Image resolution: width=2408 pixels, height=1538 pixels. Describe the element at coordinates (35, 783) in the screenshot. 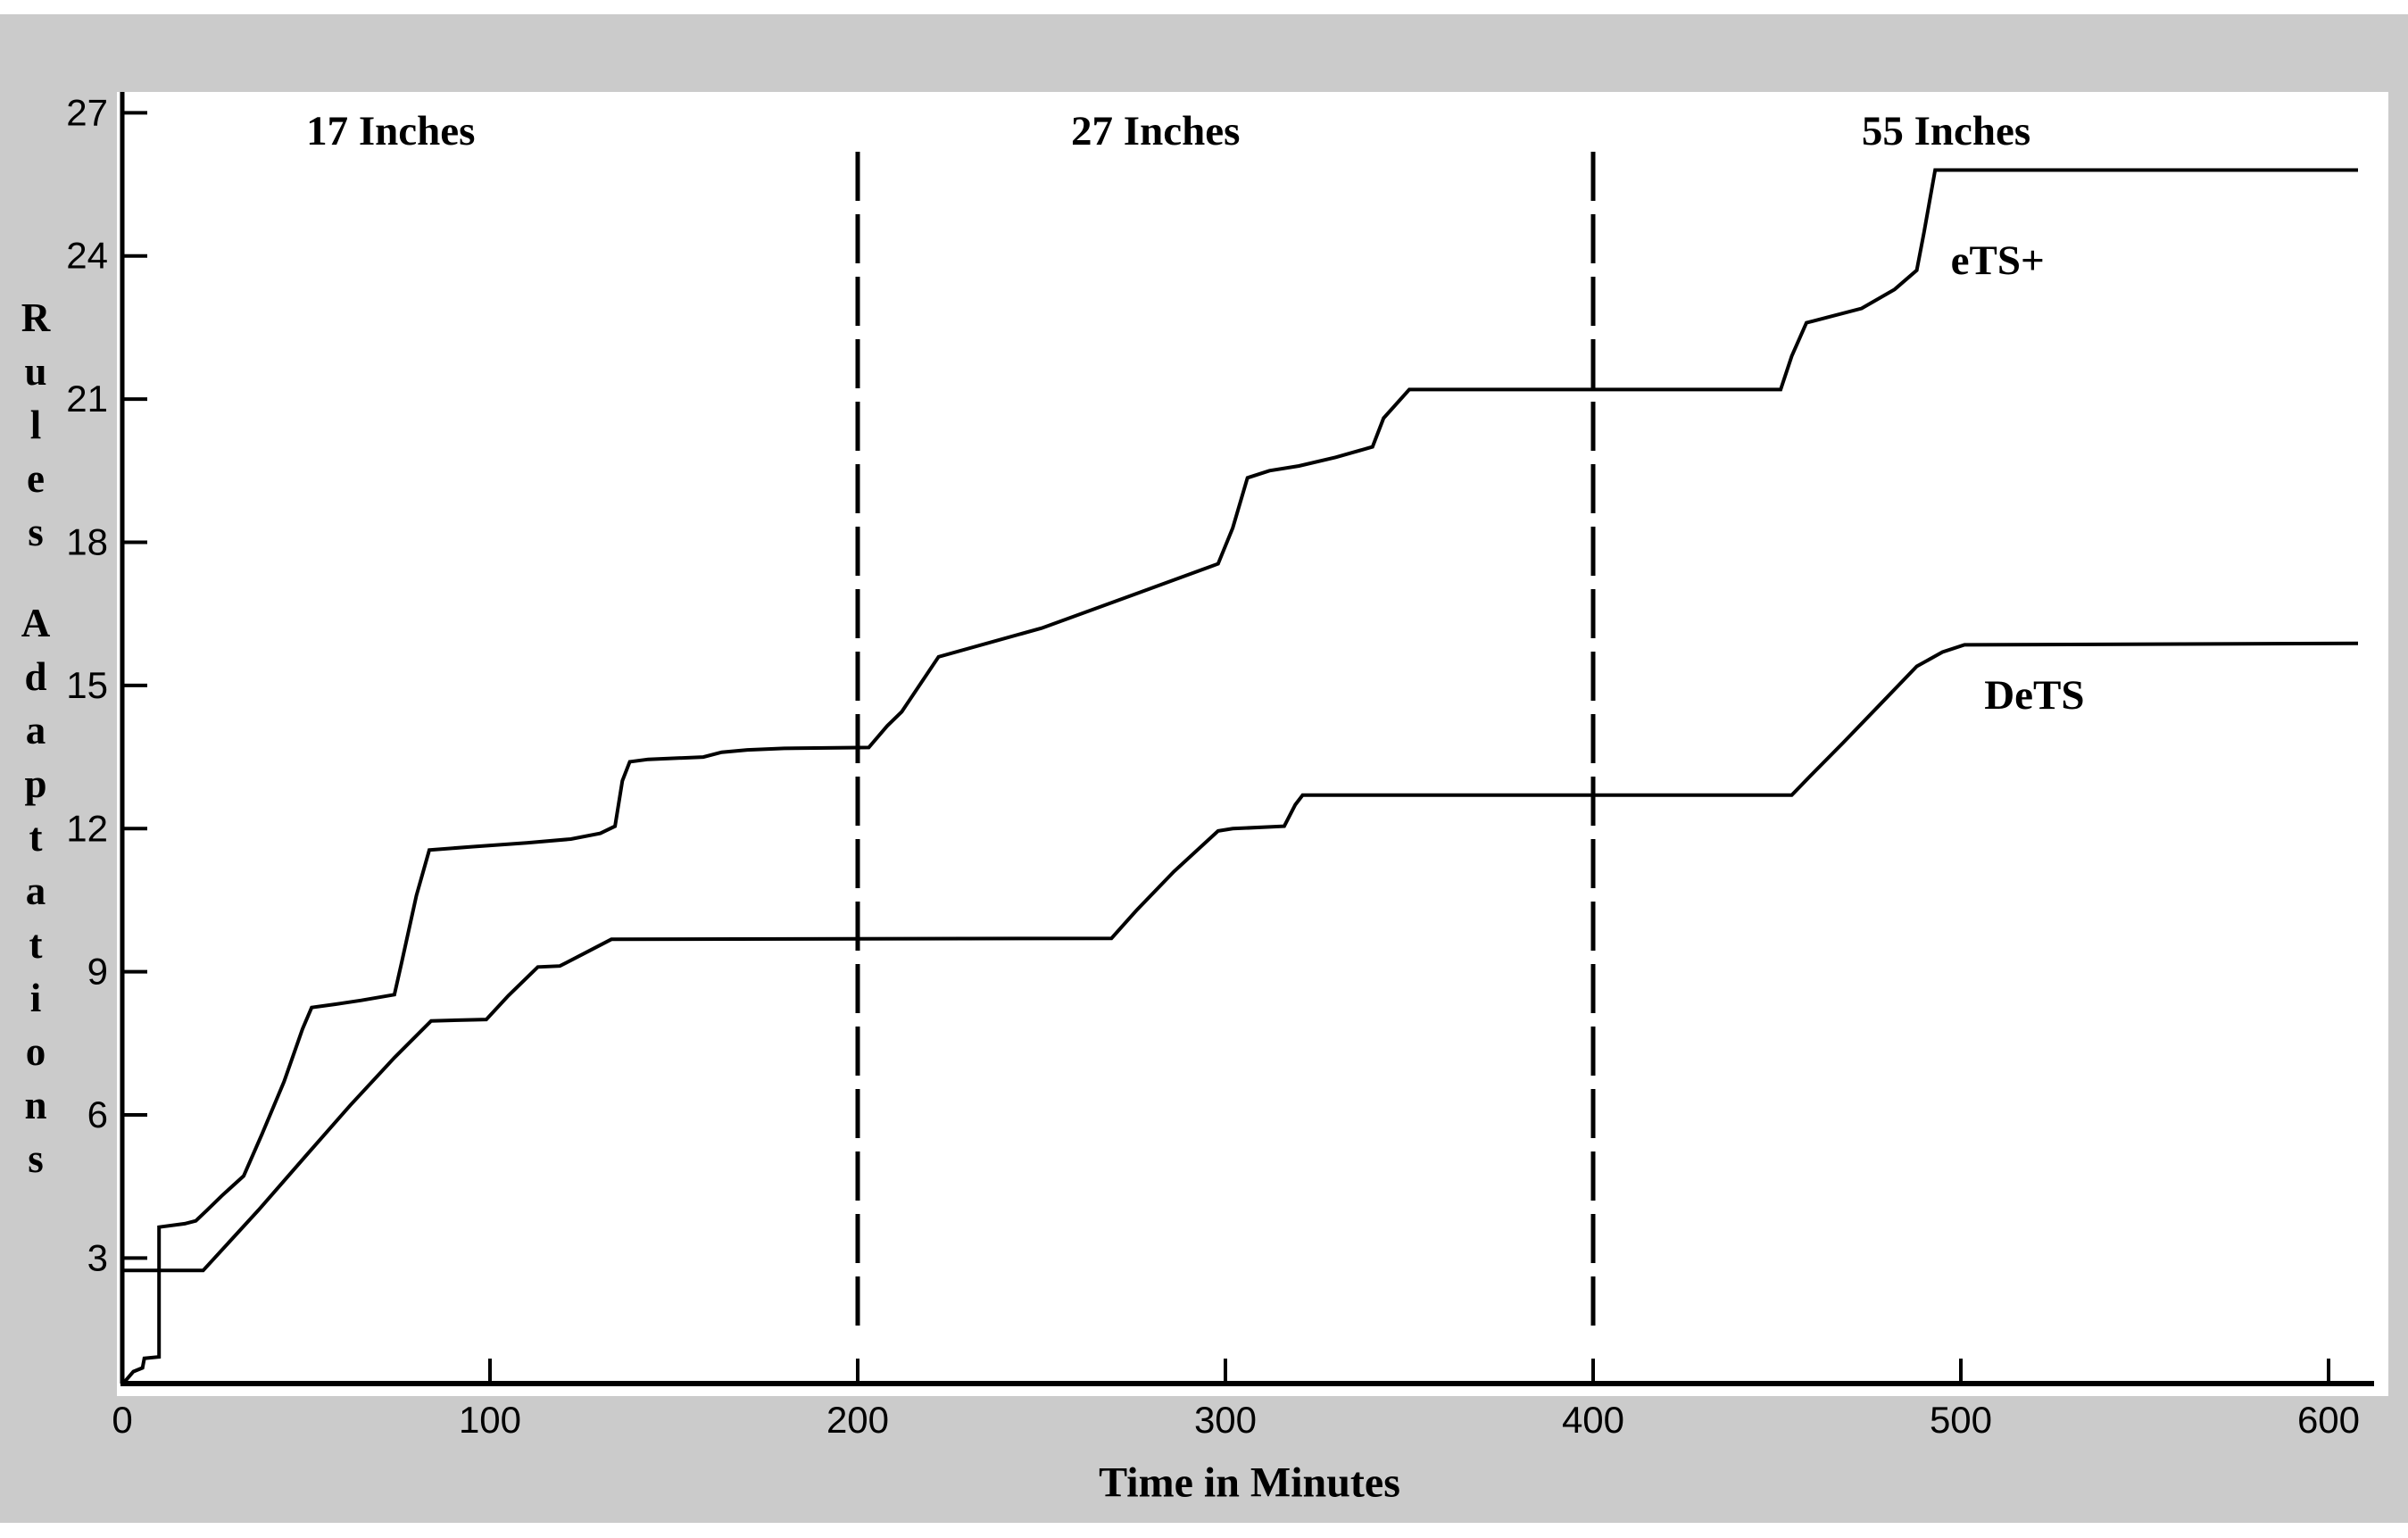

I see `y-axis-title-letter: p` at that location.